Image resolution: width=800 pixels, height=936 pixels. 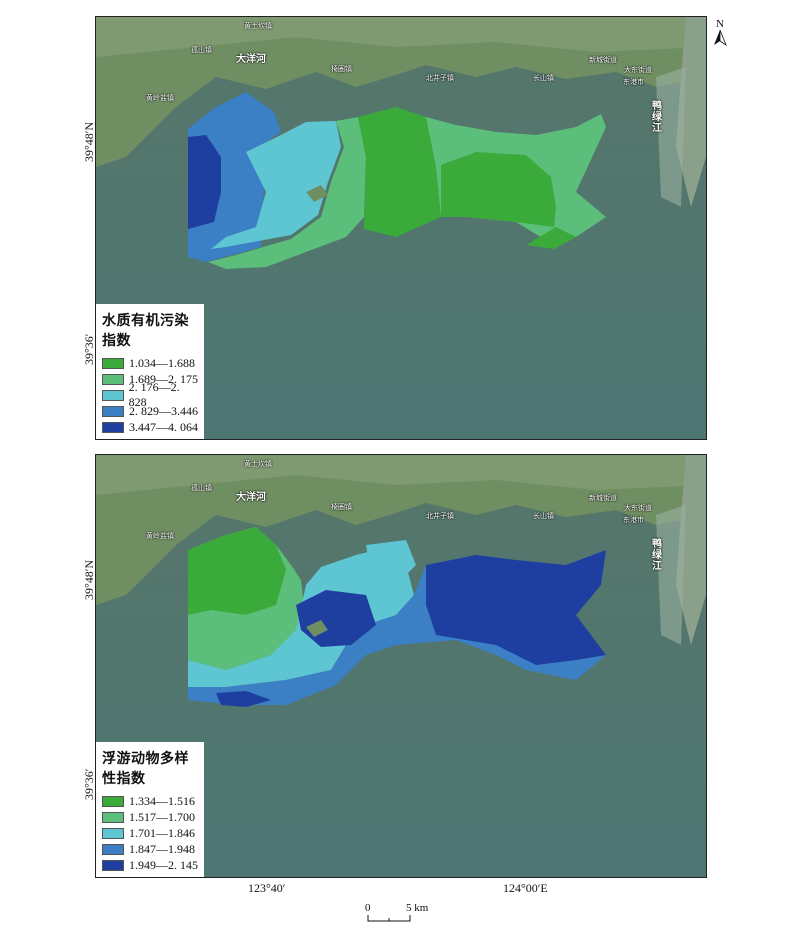 What do you see at coordinates (243, 699) in the screenshot?
I see `zone-class-5c` at bounding box center [243, 699].